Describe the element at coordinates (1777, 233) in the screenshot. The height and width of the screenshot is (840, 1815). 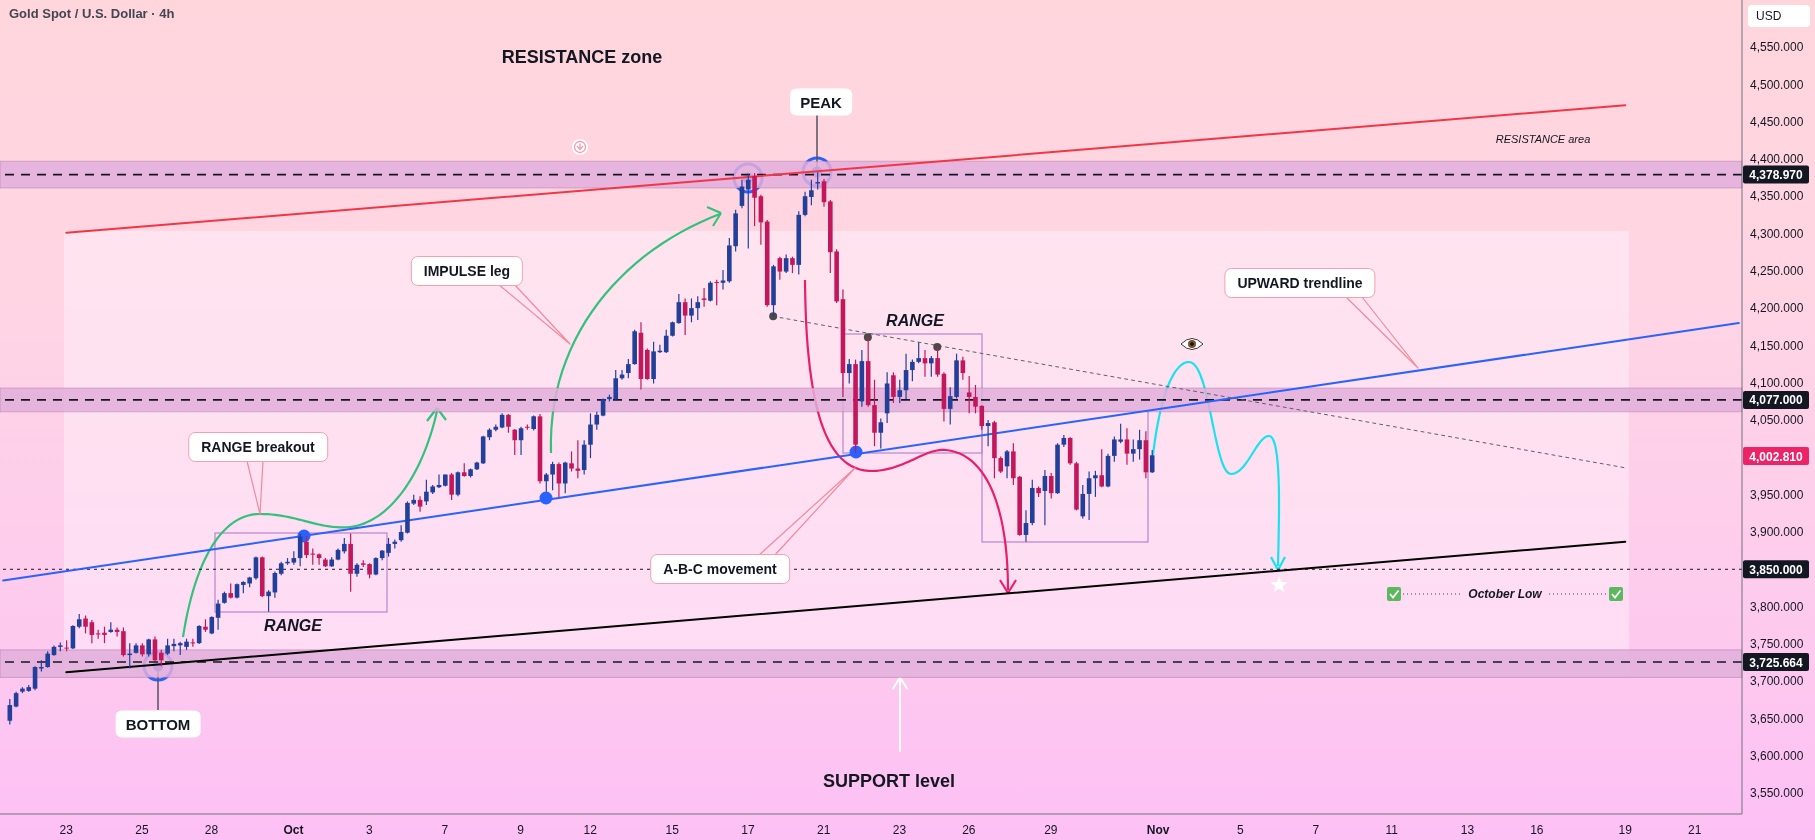
I see `y-tick-label: 4,300.000` at that location.